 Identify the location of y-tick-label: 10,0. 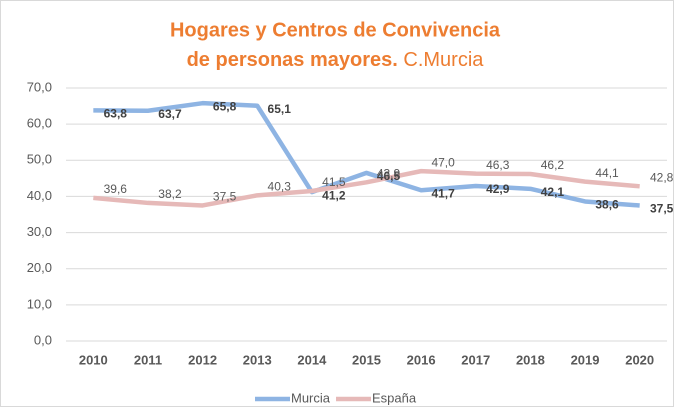
(39, 303).